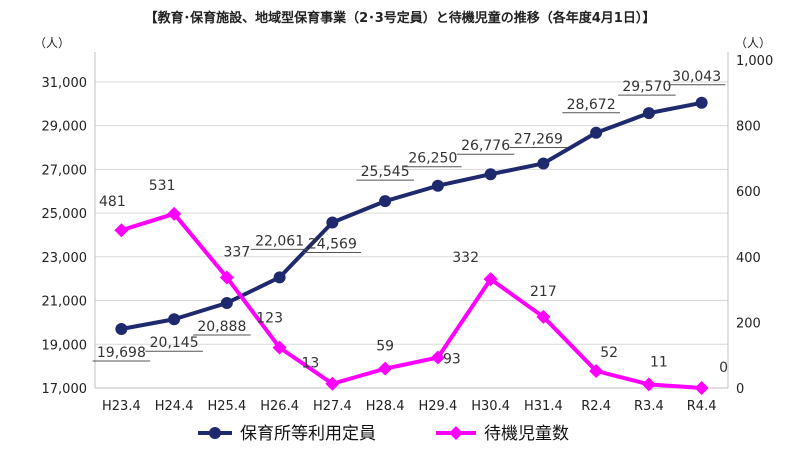 Image resolution: width=800 pixels, height=456 pixels. Describe the element at coordinates (591, 105) in the screenshot. I see `capacity-data-label: 28,672` at that location.